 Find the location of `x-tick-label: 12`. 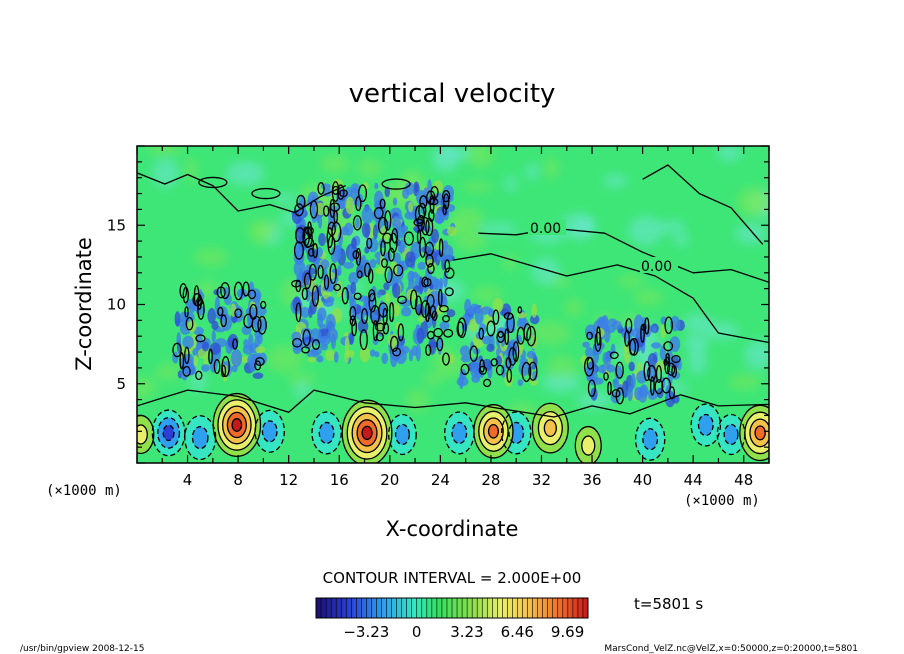

x-tick-label: 12 is located at coordinates (288, 480).